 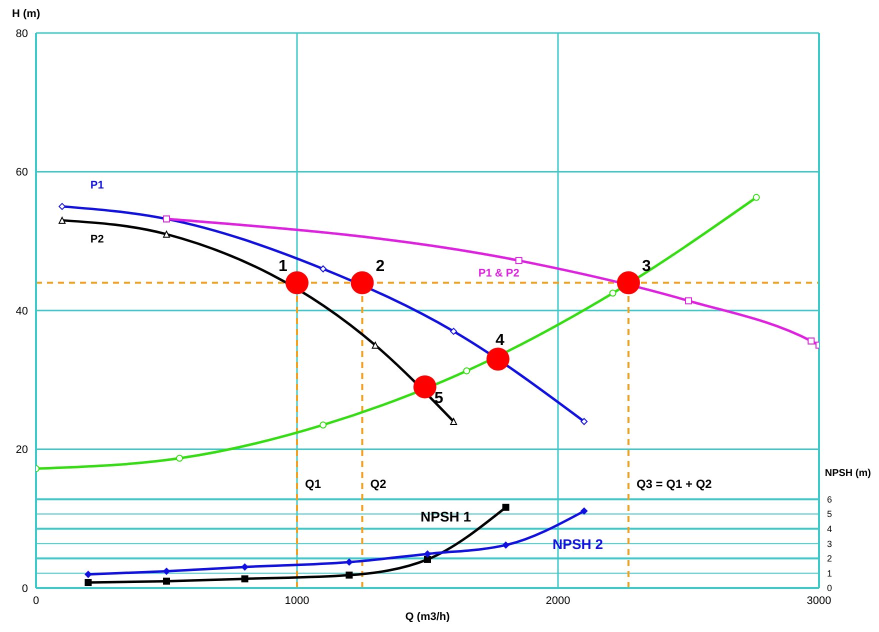 I want to click on y-tick-label: 40, so click(x=22, y=311).